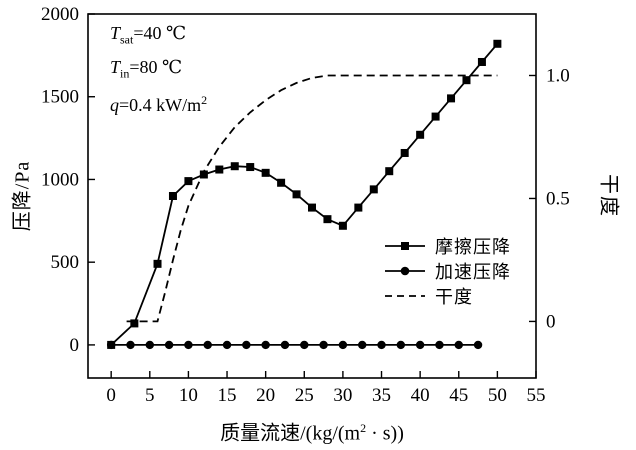 The height and width of the screenshot is (450, 636). I want to click on x-tick-label: 0, so click(111, 395).